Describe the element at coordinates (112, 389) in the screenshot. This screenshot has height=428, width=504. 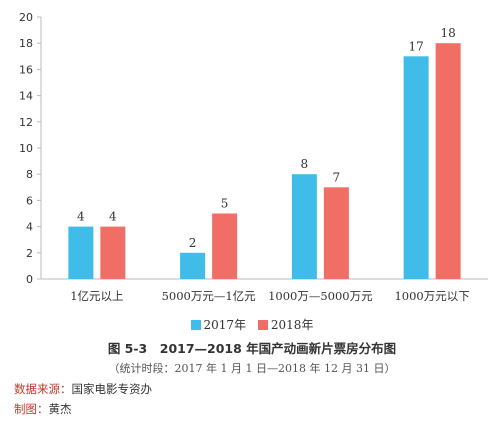
I see `source-value: 国家电影专资办` at that location.